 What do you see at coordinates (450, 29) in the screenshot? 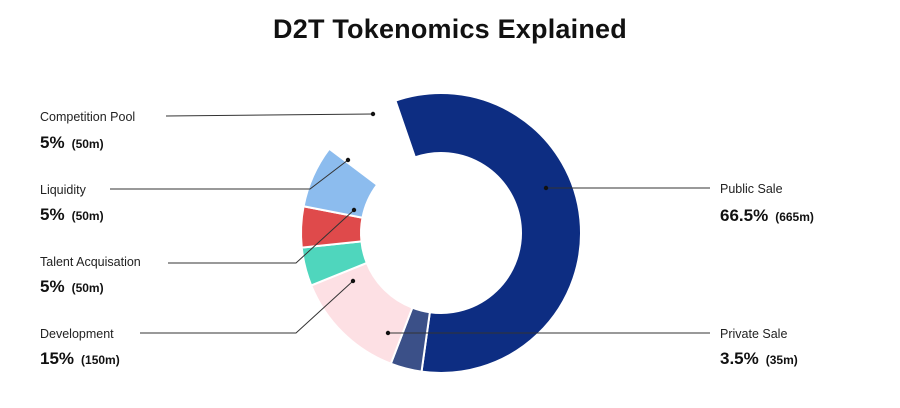
I see `chart-title: D2T Tokenomics Explained` at bounding box center [450, 29].